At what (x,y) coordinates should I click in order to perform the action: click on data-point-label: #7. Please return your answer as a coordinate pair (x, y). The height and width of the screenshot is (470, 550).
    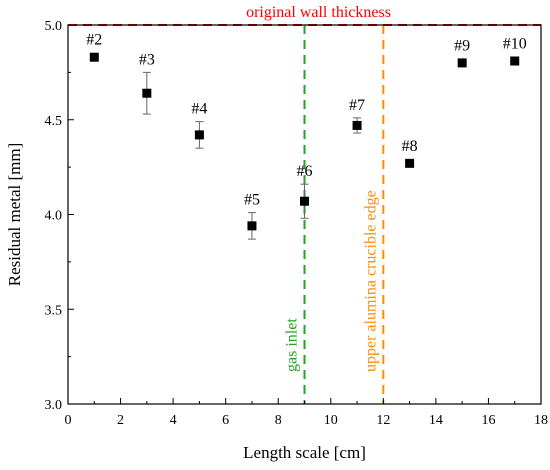
    Looking at the image, I should click on (357, 105).